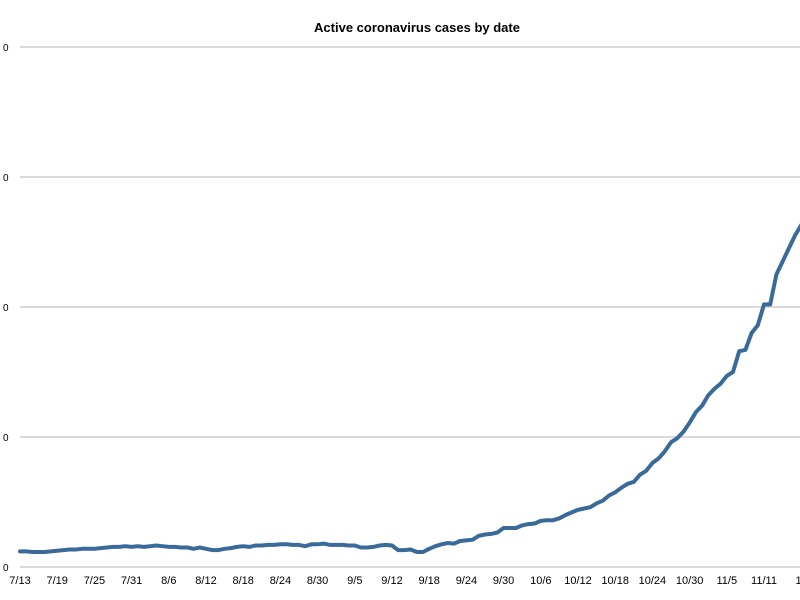 This screenshot has height=600, width=800. What do you see at coordinates (764, 581) in the screenshot?
I see `x-tick-label: 11/11` at bounding box center [764, 581].